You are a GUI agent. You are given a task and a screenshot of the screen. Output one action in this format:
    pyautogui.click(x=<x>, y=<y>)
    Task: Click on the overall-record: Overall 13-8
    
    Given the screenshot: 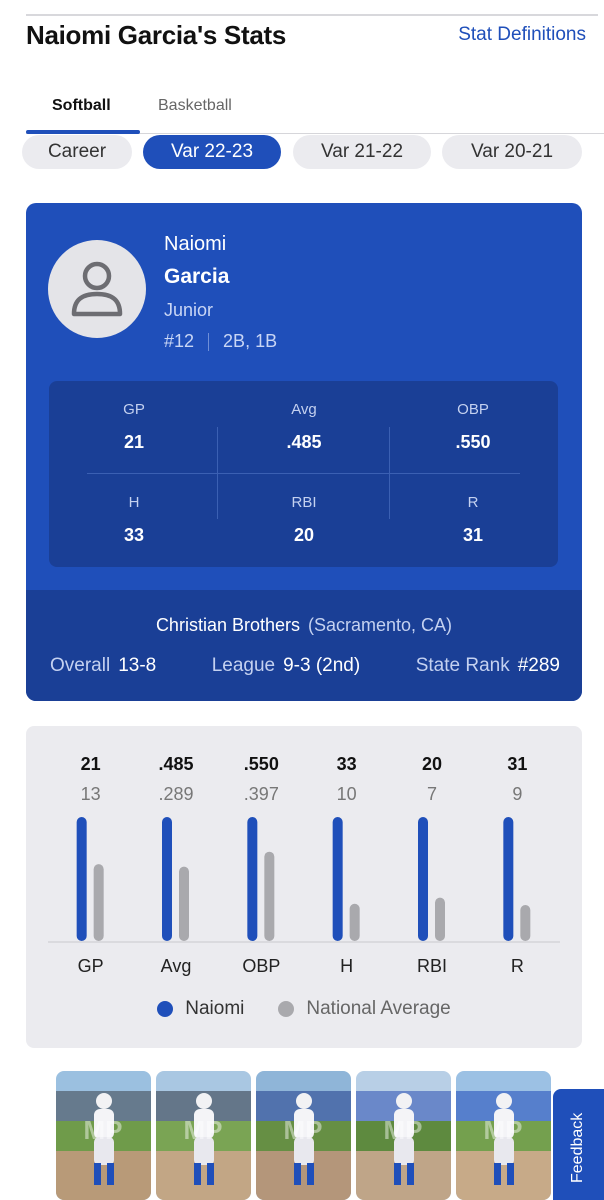 What is the action you would take?
    pyautogui.click(x=103, y=666)
    